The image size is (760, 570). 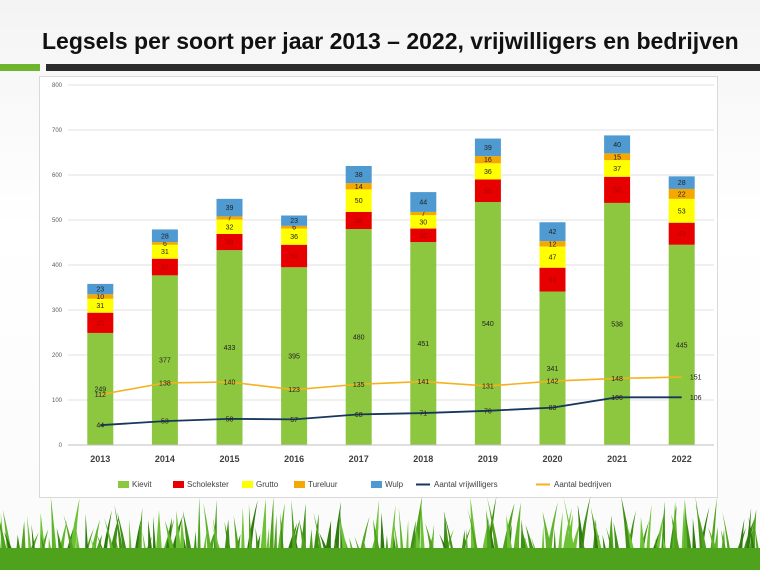 I want to click on data-label: 16, so click(x=488, y=160).